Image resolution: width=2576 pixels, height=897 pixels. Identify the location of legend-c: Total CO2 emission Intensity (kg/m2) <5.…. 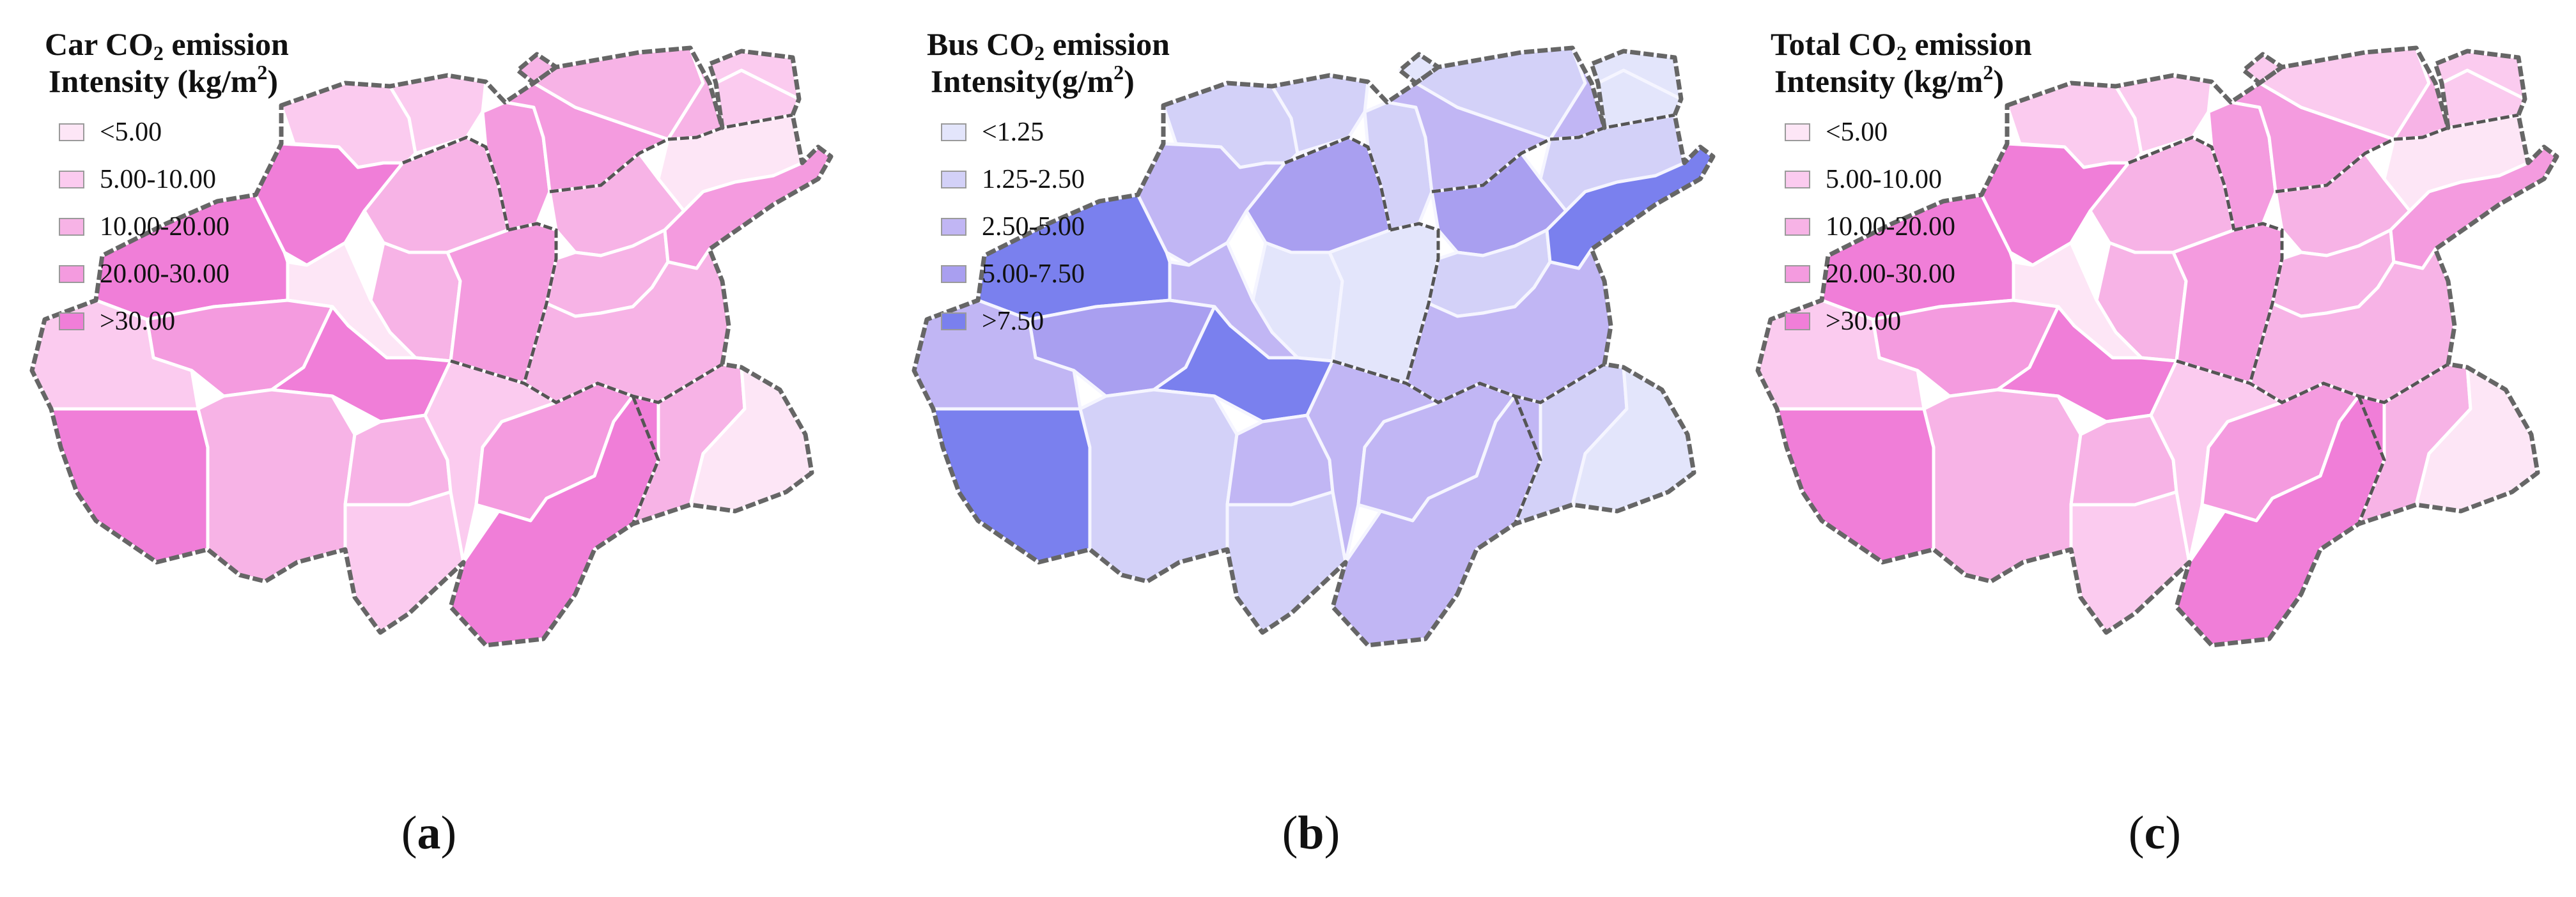
(1901, 185).